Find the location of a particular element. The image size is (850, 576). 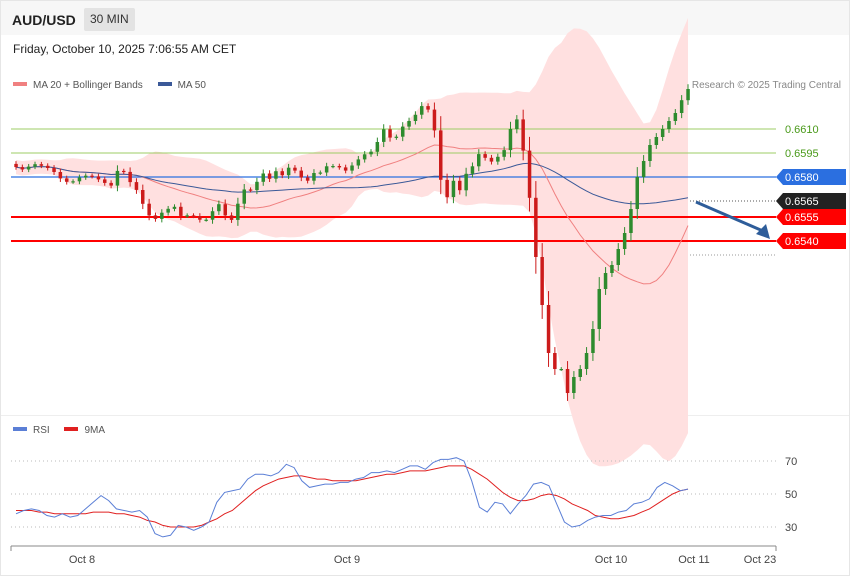

resistance-label: 0.6595 is located at coordinates (802, 154).